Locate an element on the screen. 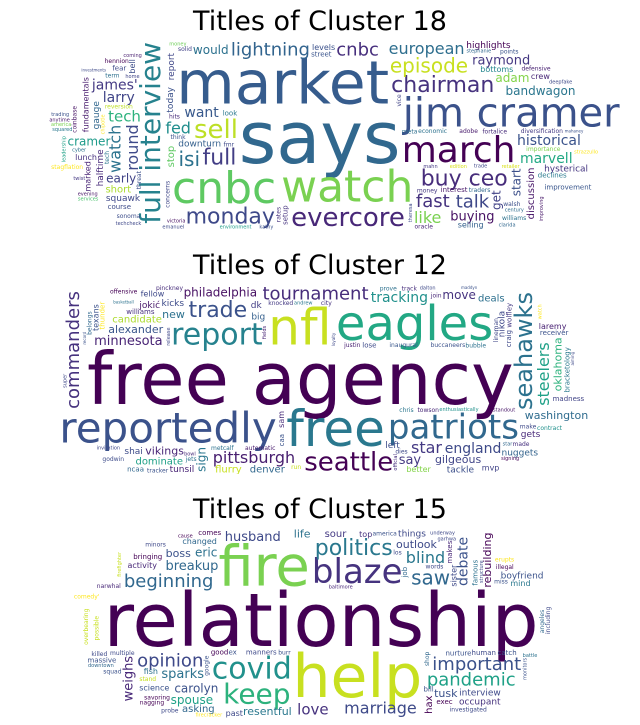  word-evercore: evercore is located at coordinates (348, 216).